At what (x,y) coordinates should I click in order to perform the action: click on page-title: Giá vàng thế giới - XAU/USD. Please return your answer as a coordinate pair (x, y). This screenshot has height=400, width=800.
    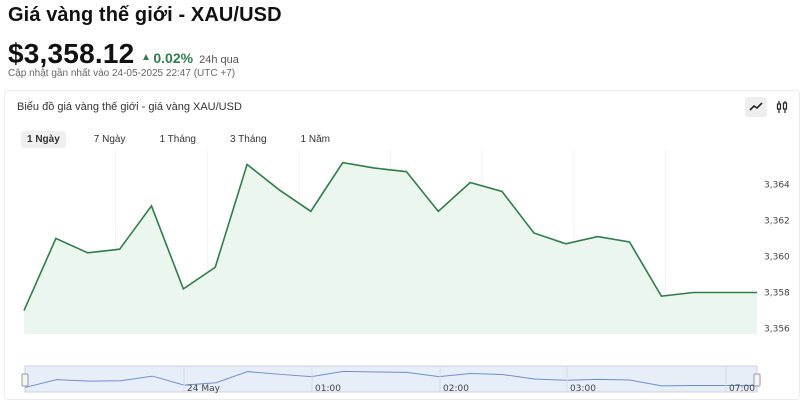
    Looking at the image, I should click on (145, 15).